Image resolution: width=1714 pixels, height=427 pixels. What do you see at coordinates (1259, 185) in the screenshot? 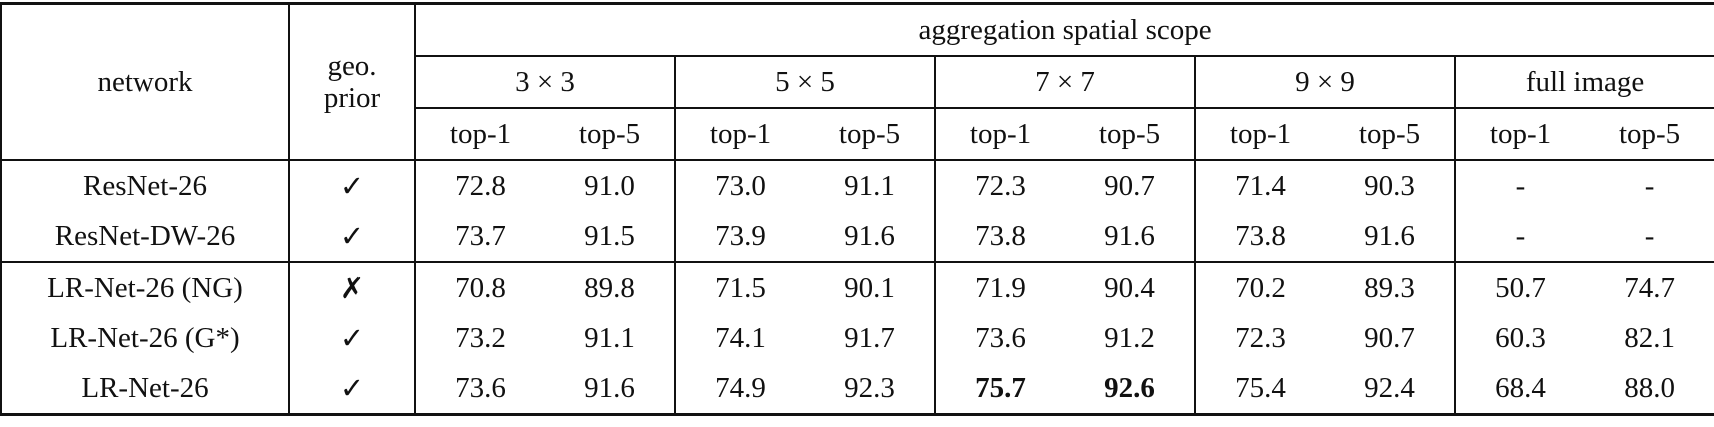
I see `value-cell: 71.4` at bounding box center [1259, 185].